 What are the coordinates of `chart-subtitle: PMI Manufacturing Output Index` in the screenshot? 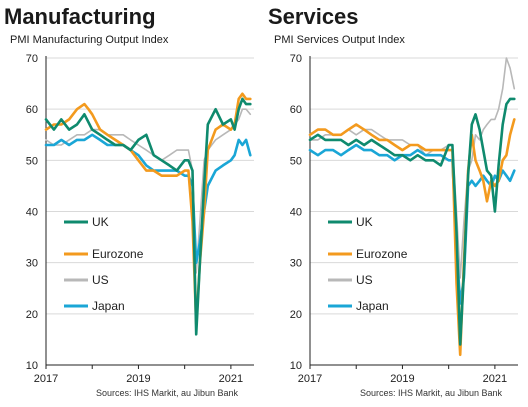 It's located at (89, 40).